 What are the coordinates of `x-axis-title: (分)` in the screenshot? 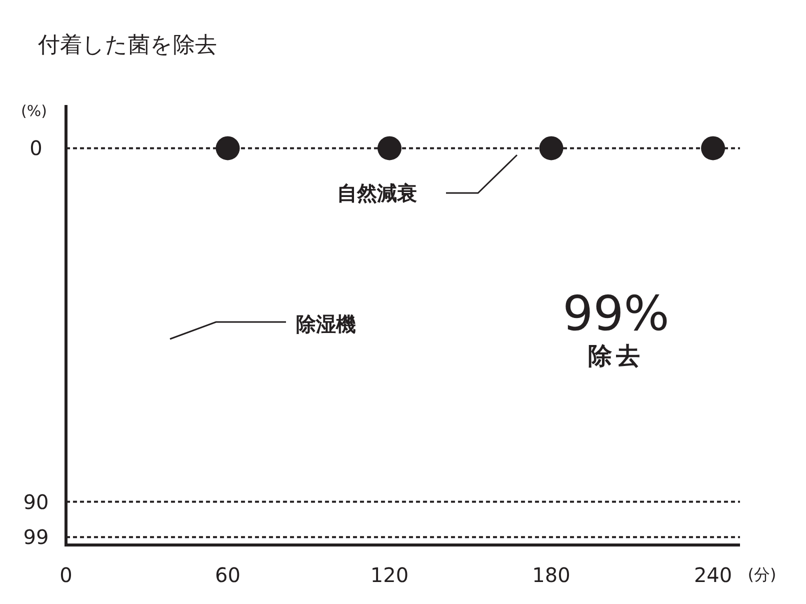 It's located at (762, 574).